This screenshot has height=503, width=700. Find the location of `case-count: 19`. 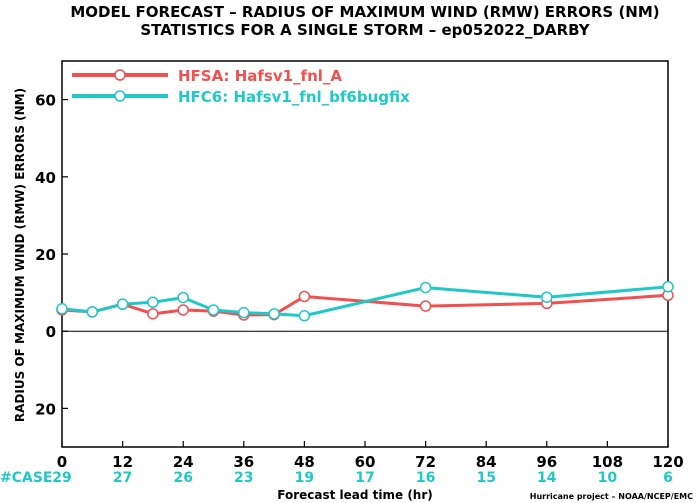

case-count: 19 is located at coordinates (304, 478).